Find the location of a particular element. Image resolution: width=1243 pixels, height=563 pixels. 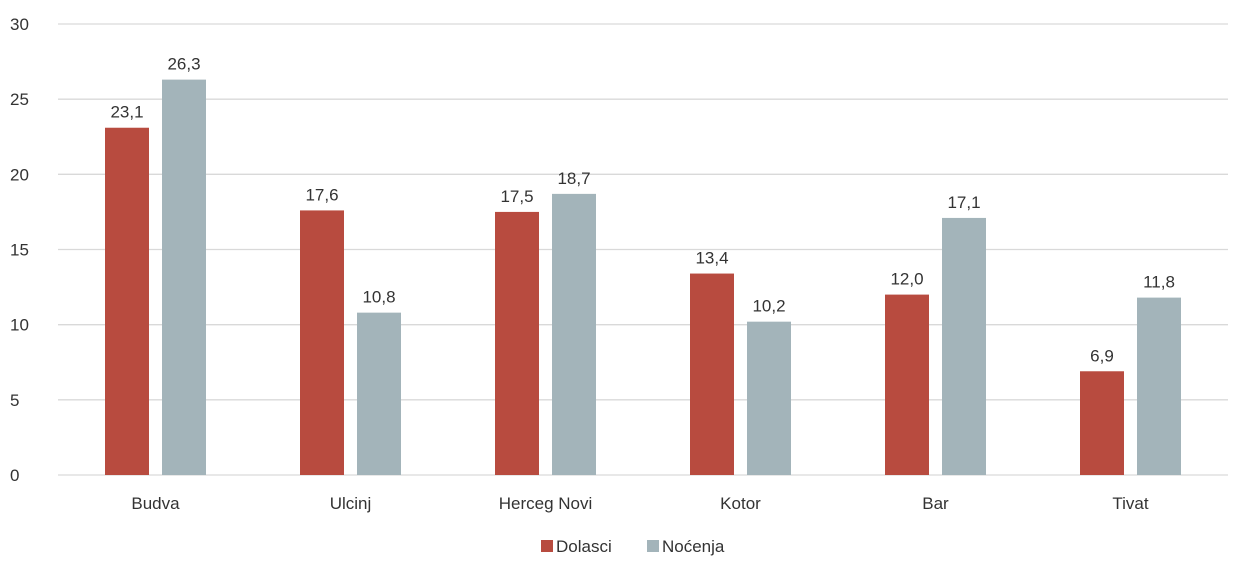

data-label: 18,7 is located at coordinates (573, 178).